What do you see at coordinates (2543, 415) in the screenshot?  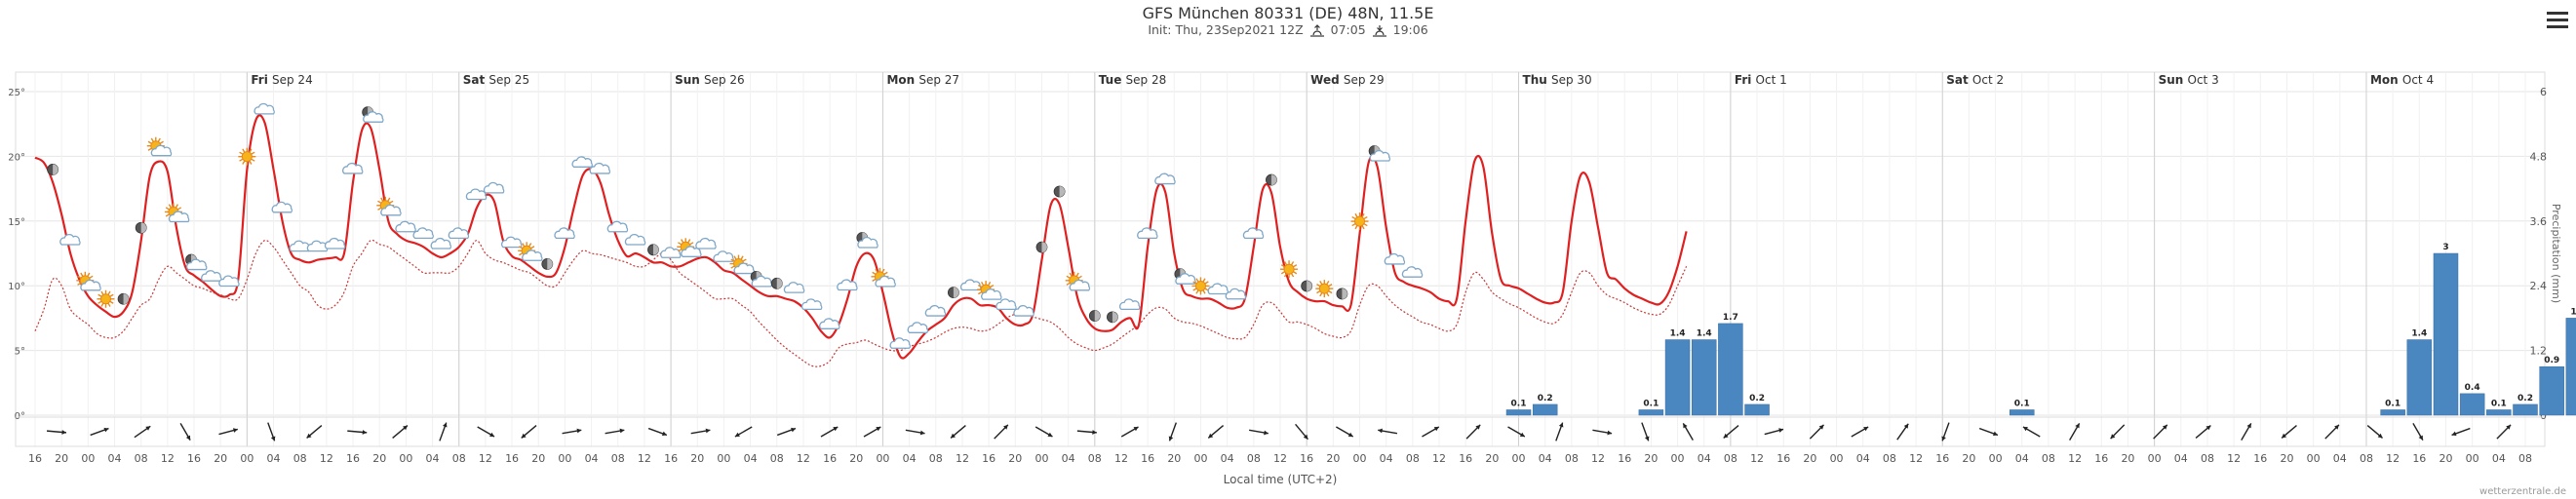 I see `y-right-tick-label: 0` at bounding box center [2543, 415].